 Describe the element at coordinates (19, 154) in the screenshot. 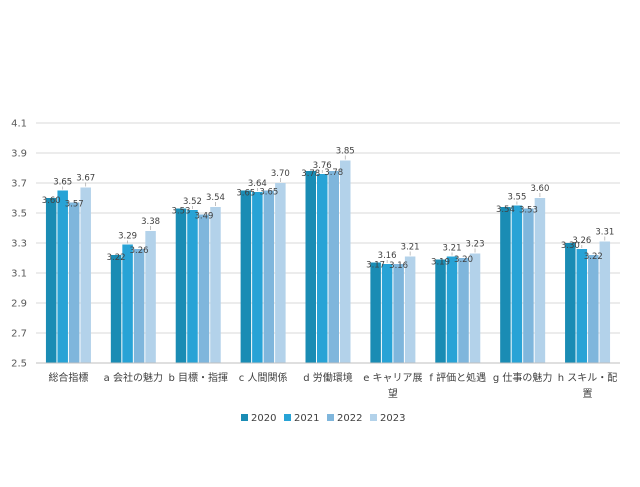

I see `y-tick-label: 3.9` at that location.